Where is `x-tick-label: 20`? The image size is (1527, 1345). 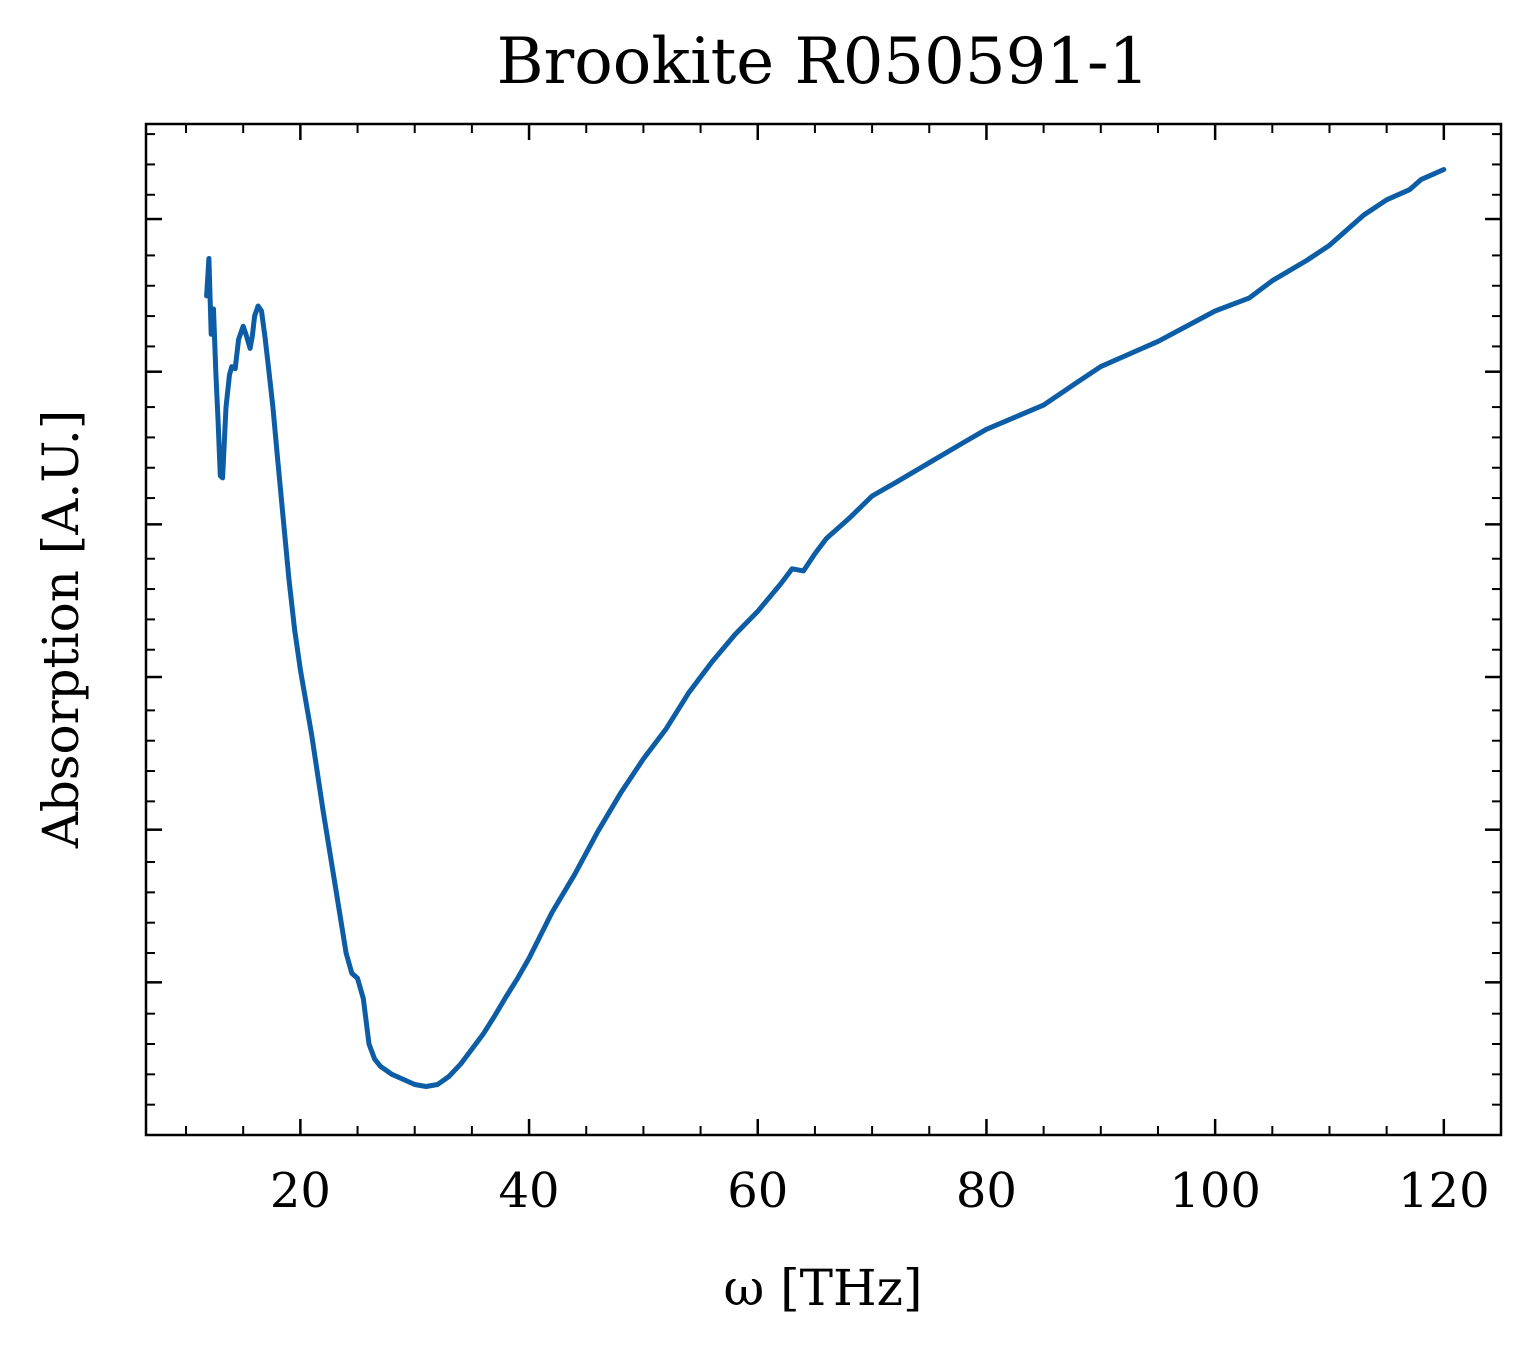
x-tick-label: 20 is located at coordinates (300, 1191).